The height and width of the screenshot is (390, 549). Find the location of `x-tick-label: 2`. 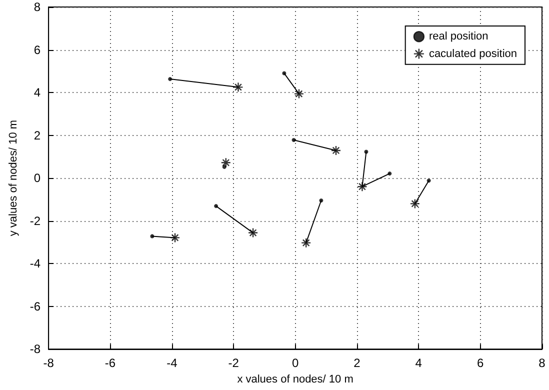

x-tick-label: 2 is located at coordinates (357, 363).